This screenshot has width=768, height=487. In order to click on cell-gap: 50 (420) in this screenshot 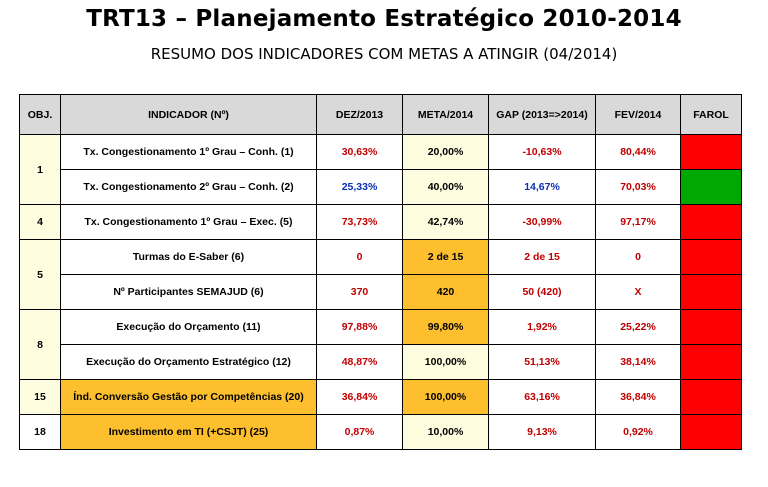, I will do `click(542, 292)`.